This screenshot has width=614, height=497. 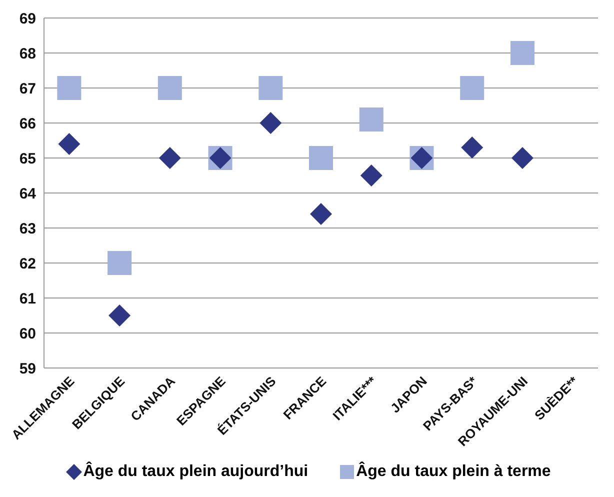 I want to click on y-tick-label: 62, so click(x=27, y=263).